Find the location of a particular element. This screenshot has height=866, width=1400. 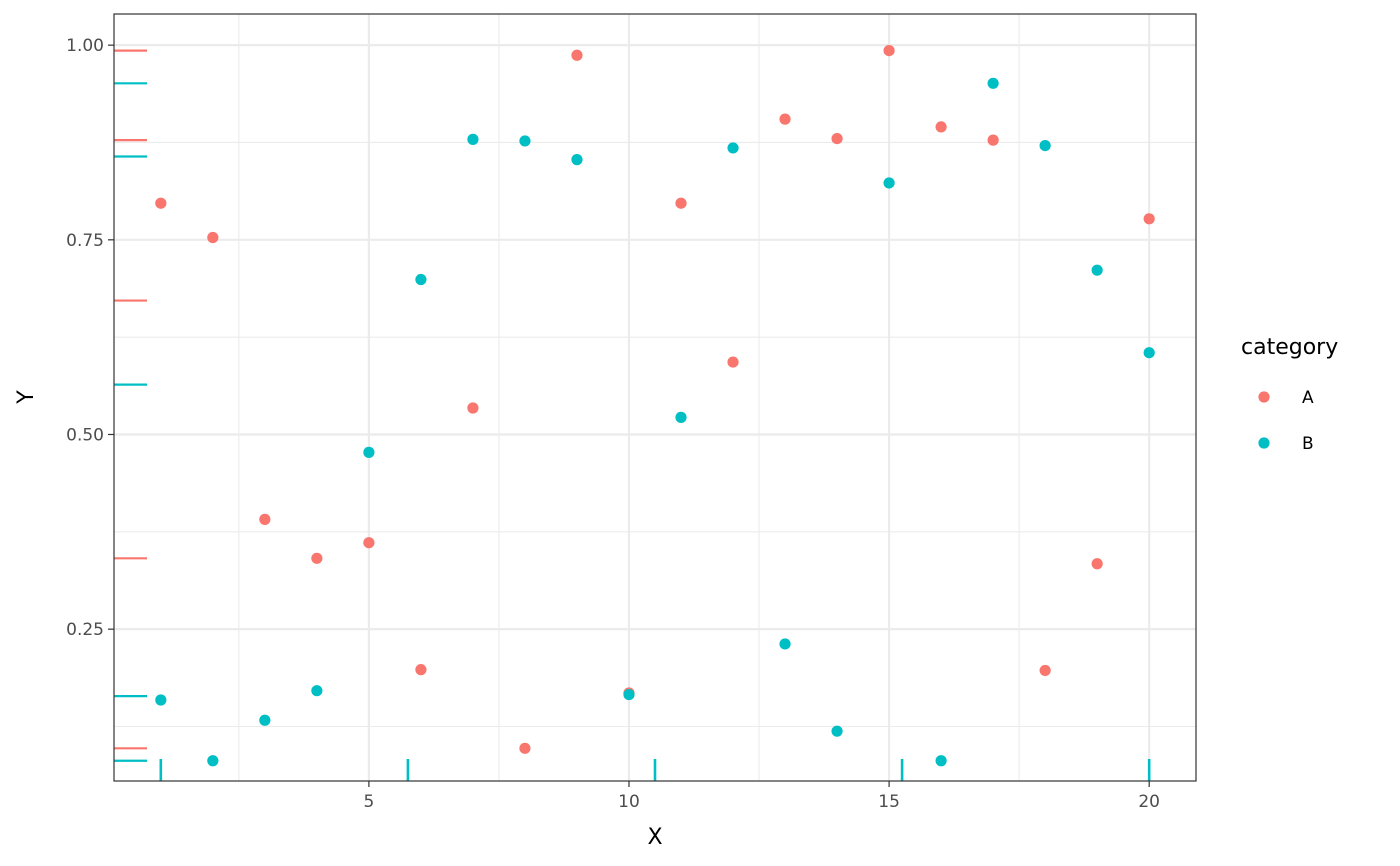

y-tick-label: 0.75 is located at coordinates (85, 241).